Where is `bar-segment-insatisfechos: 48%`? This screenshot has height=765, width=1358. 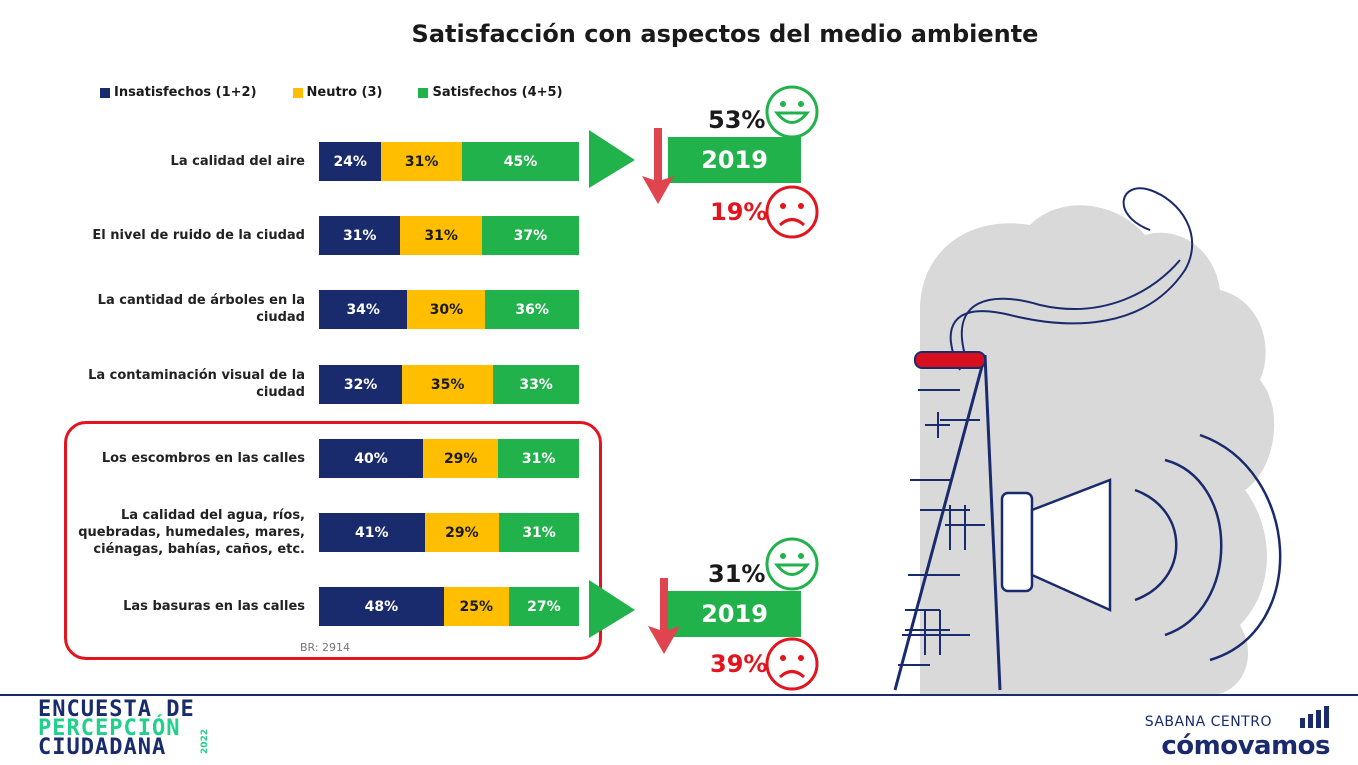 bar-segment-insatisfechos: 48% is located at coordinates (381, 606).